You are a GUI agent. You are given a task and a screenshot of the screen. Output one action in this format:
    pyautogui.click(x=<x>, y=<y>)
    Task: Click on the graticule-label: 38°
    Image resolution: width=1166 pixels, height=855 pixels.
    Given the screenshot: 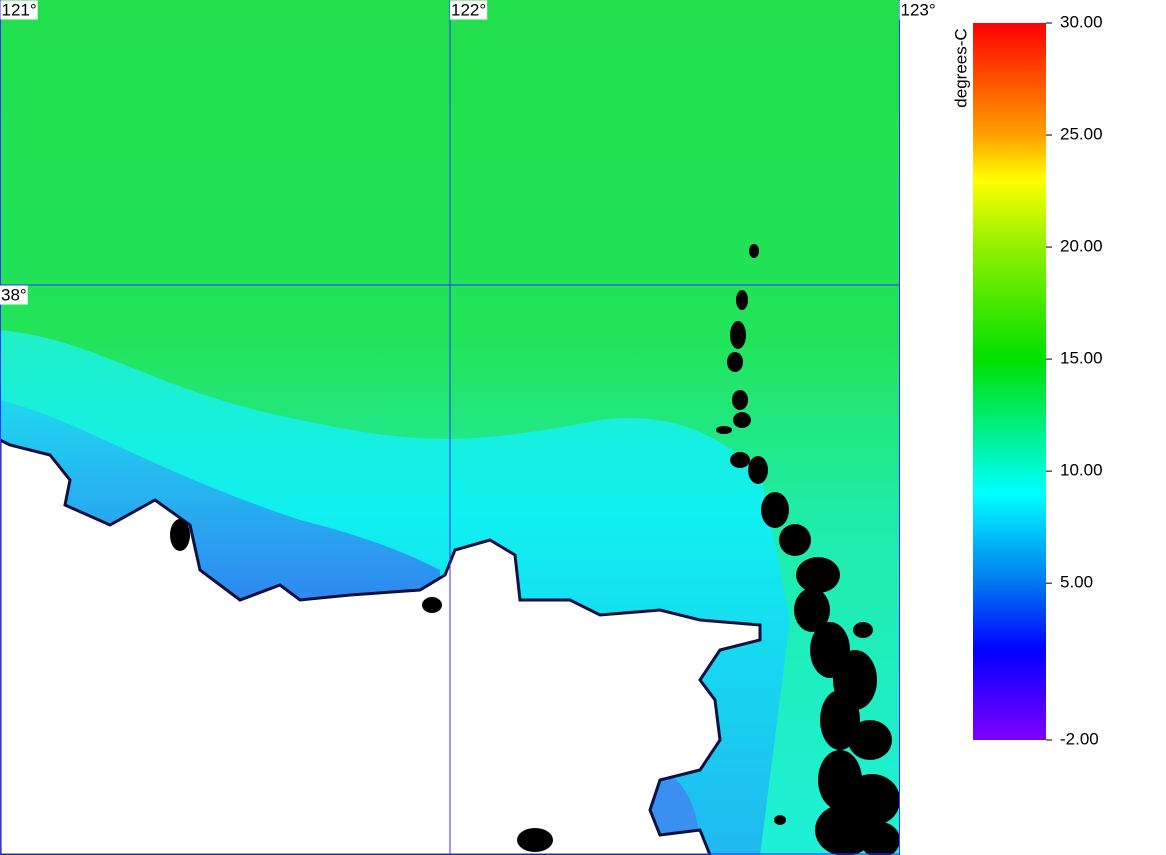 What is the action you would take?
    pyautogui.click(x=14, y=294)
    